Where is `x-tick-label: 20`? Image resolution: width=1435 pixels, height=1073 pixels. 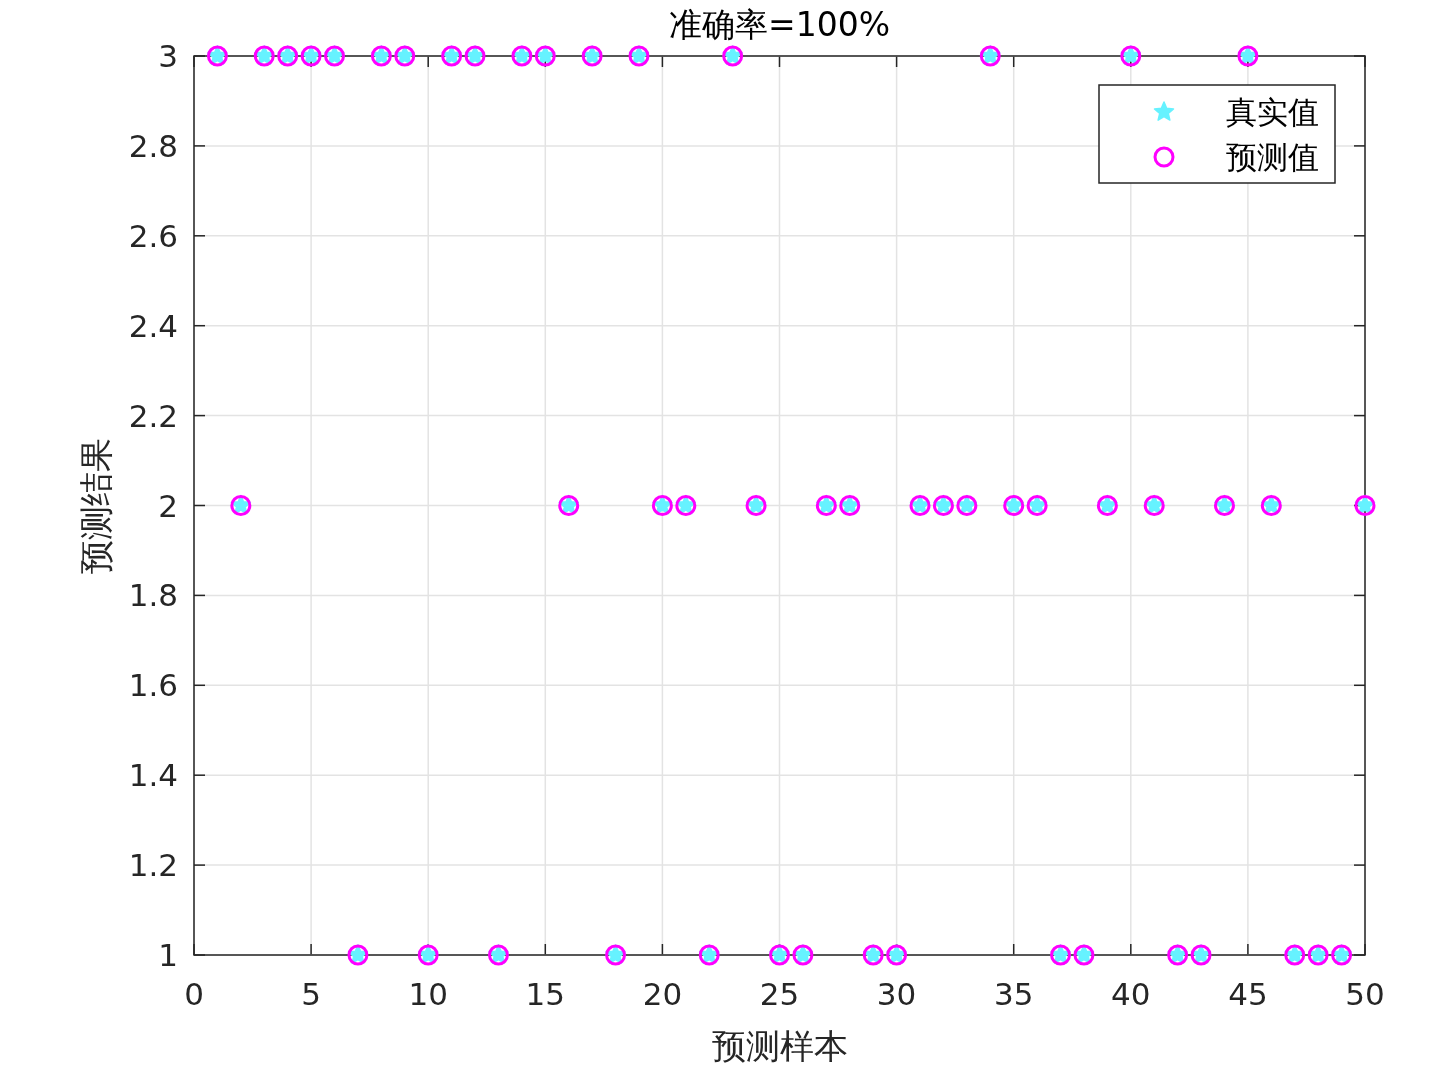
x-tick-label: 20 is located at coordinates (662, 994).